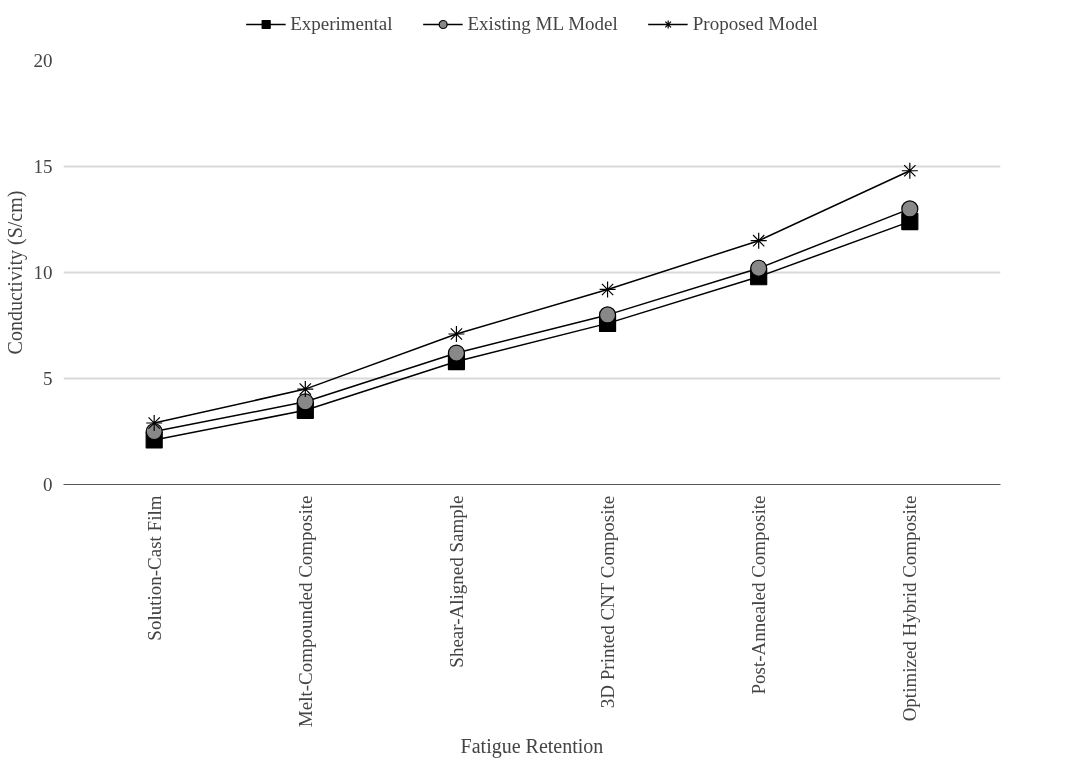  I want to click on x-tick-label: 3D Printed CNT Composite, so click(608, 602).